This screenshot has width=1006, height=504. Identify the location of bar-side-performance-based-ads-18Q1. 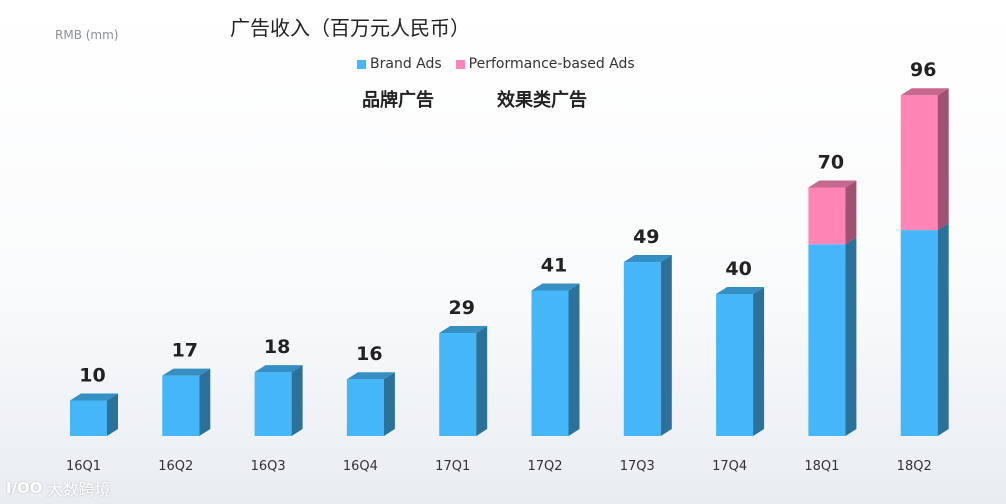
(851, 212).